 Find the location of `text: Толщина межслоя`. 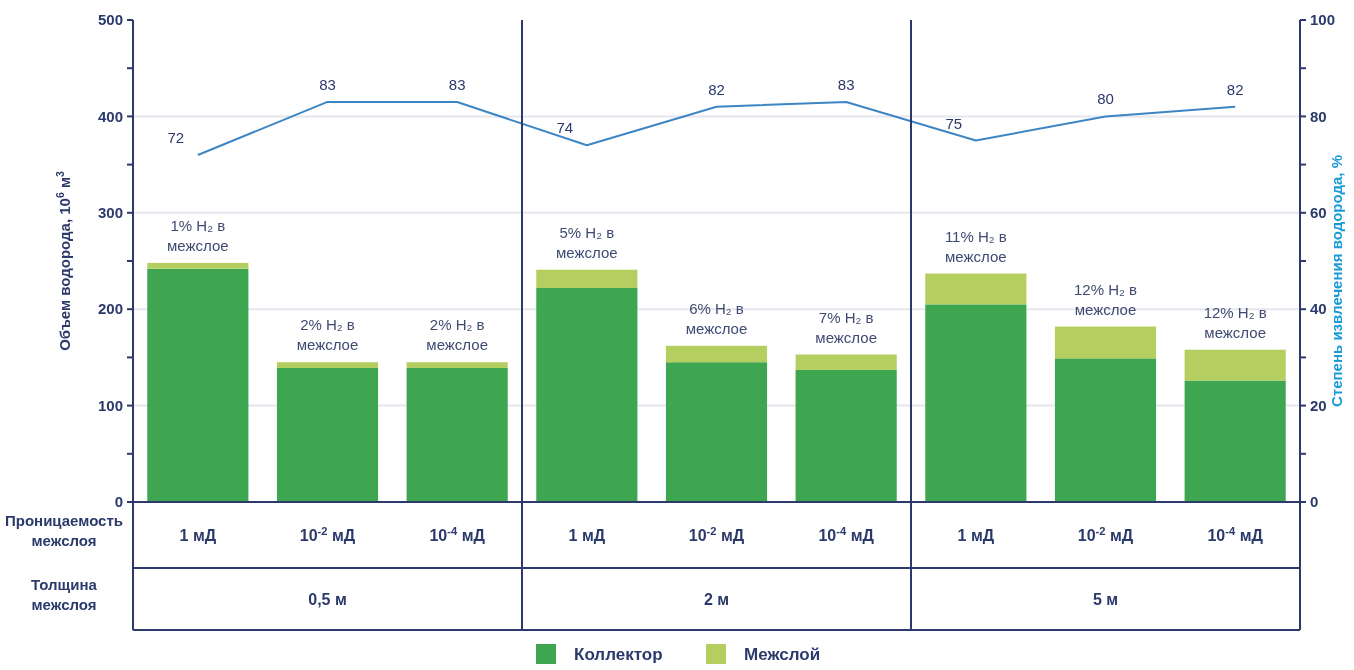

text: Толщина межслоя is located at coordinates (64, 594).